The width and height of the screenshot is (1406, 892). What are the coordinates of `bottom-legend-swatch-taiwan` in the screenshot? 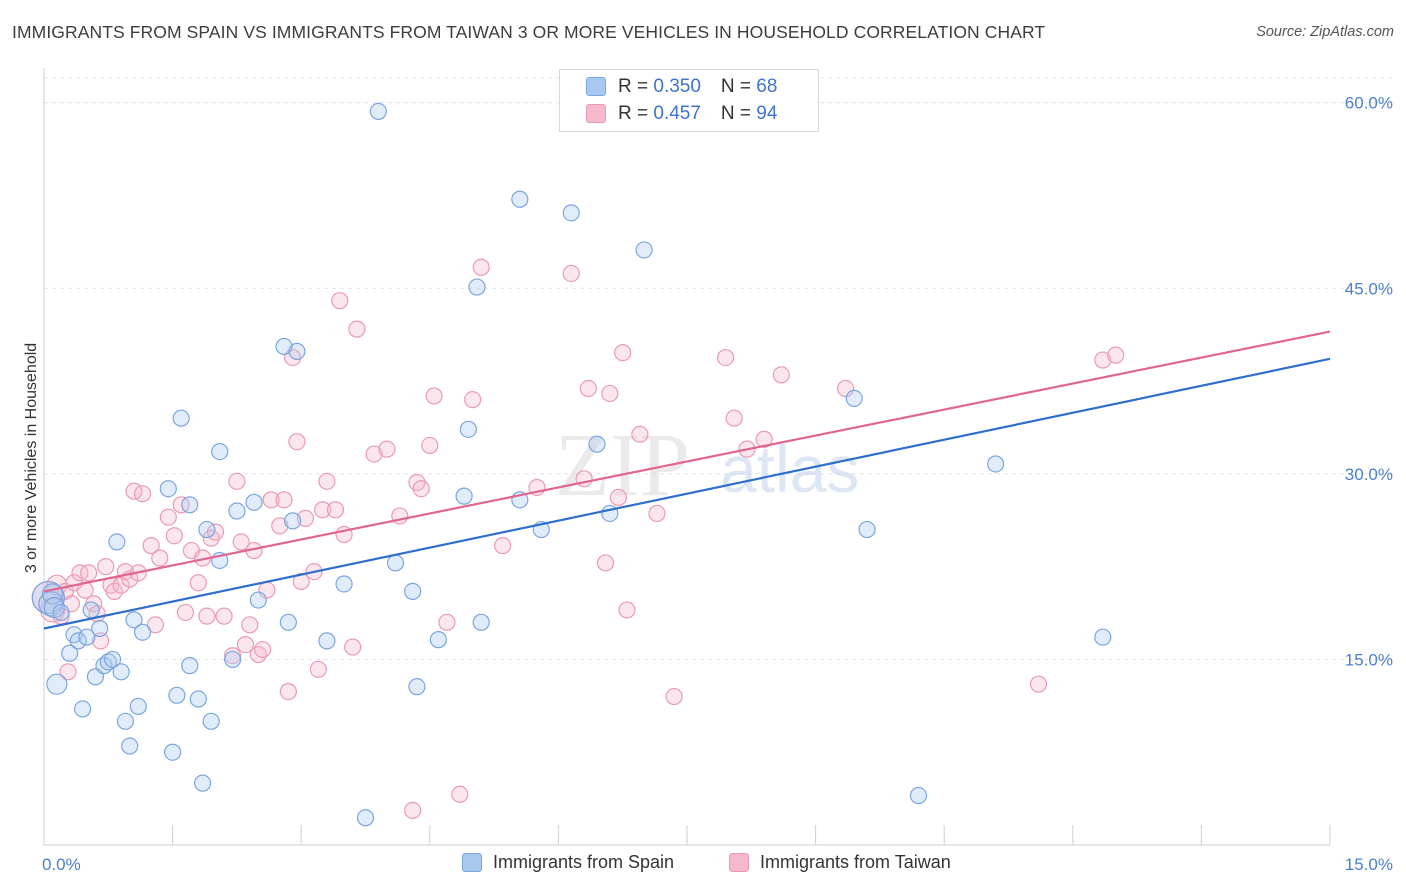 It's located at (739, 862).